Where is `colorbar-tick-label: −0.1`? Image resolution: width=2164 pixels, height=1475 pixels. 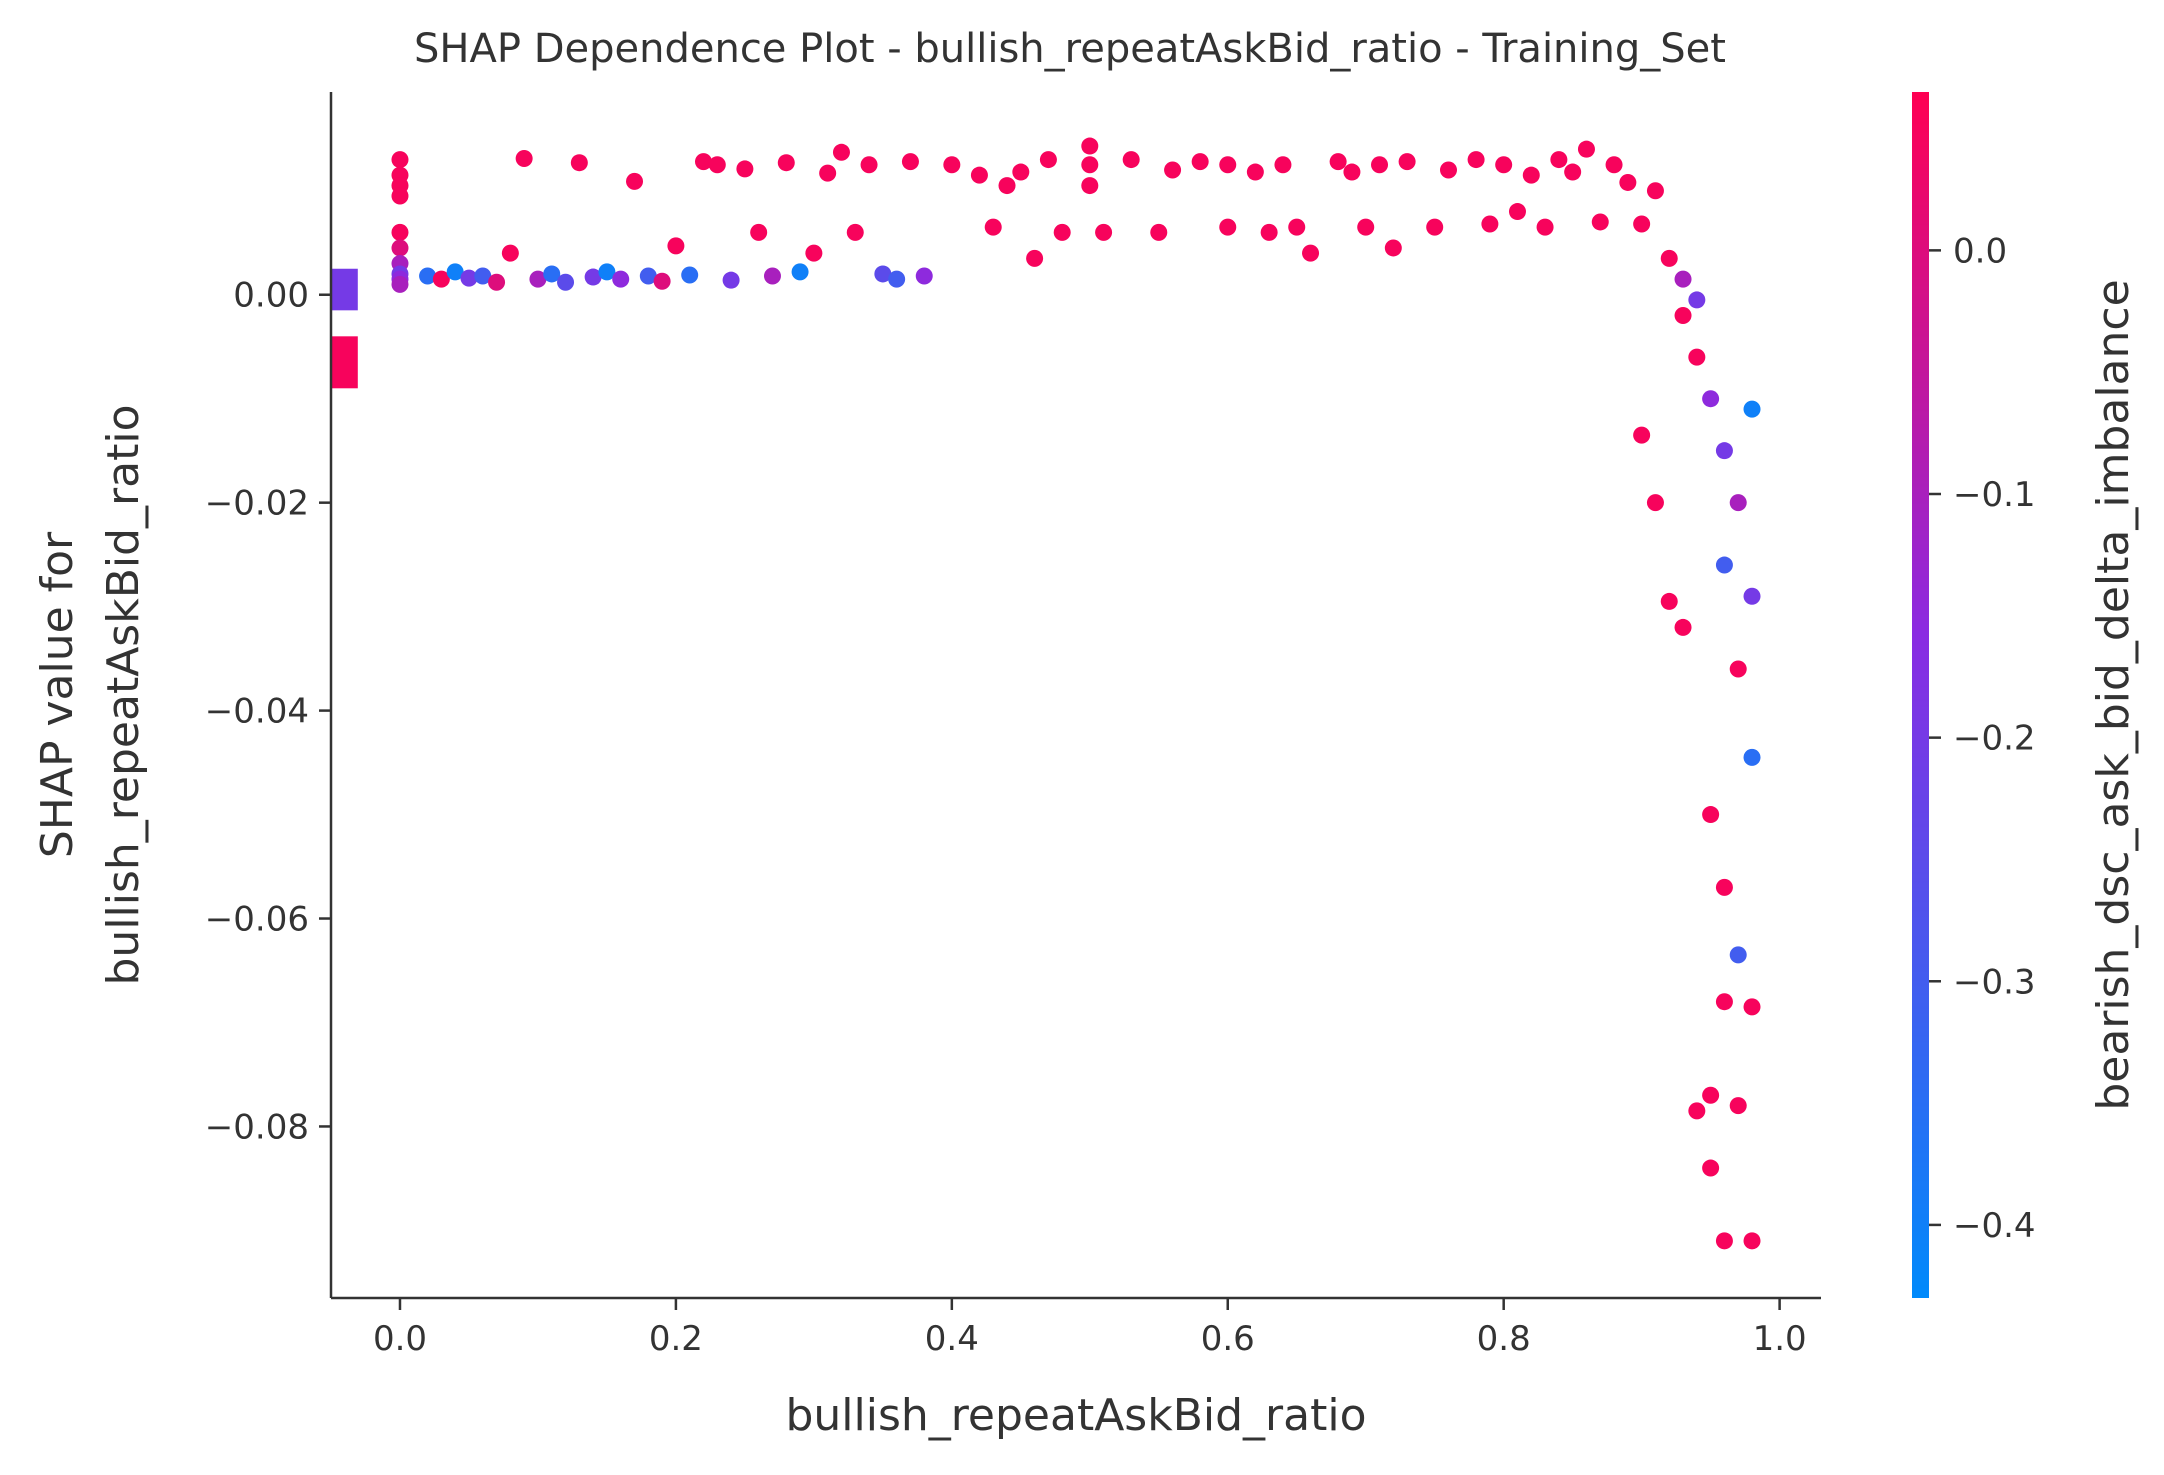
colorbar-tick-label: −0.1 is located at coordinates (1994, 495).